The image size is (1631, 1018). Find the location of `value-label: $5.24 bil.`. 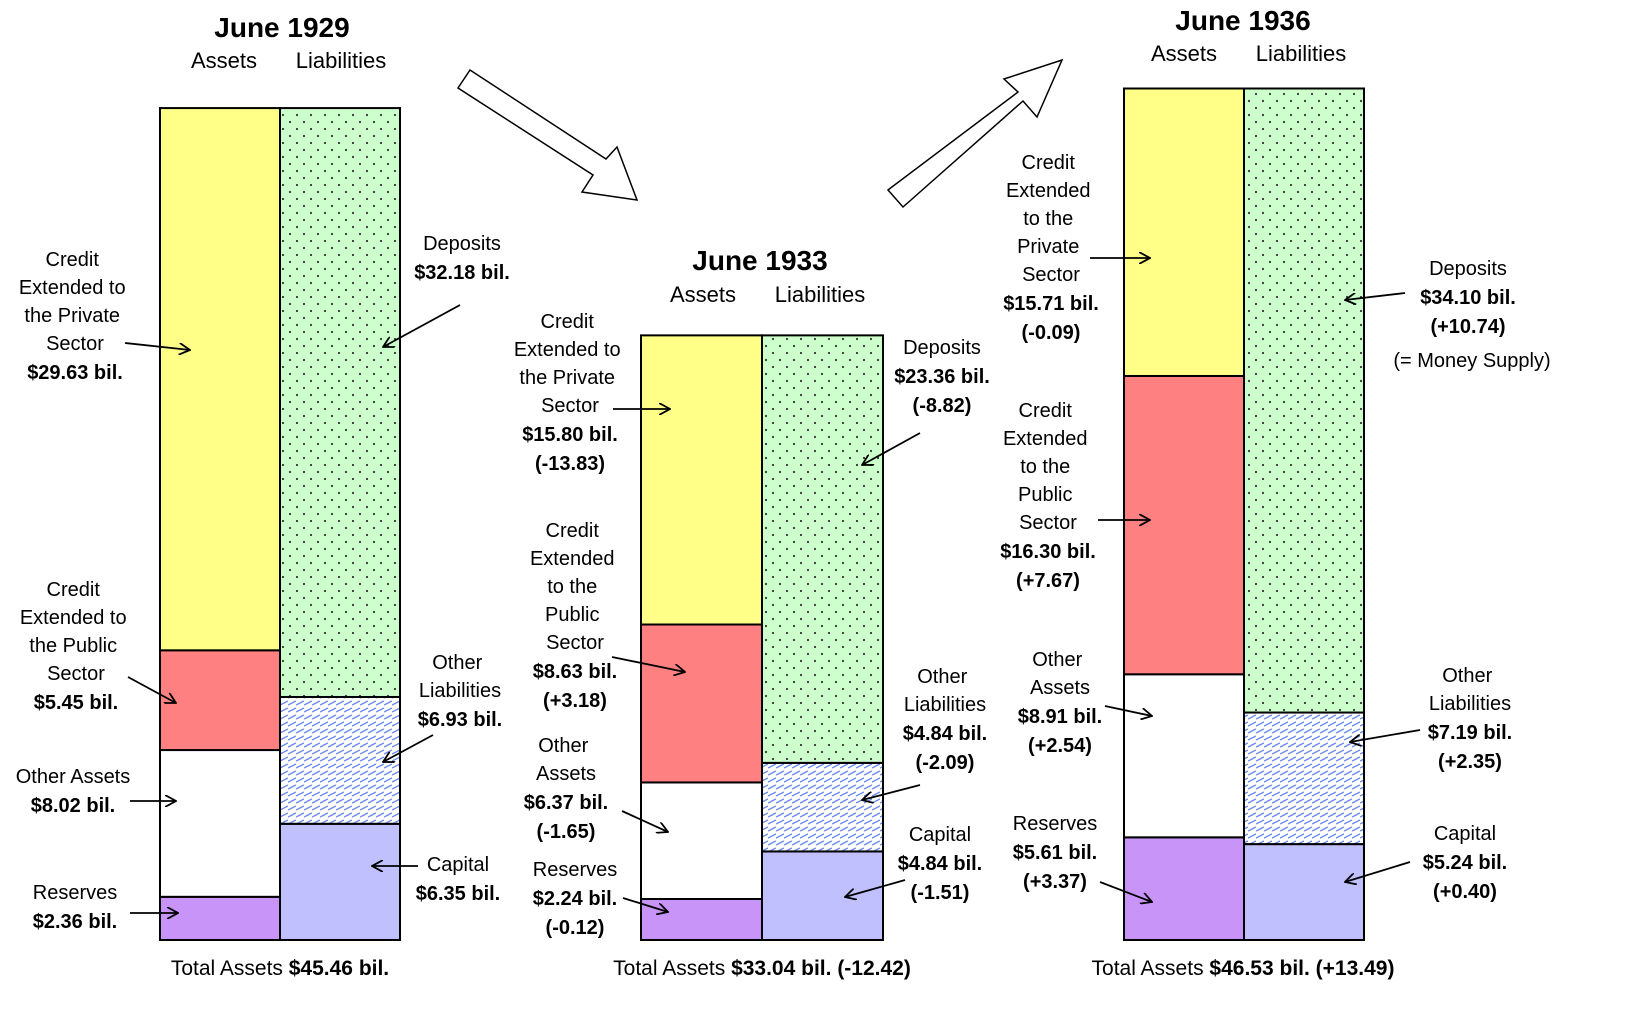

value-label: $5.24 bil. is located at coordinates (1465, 863).